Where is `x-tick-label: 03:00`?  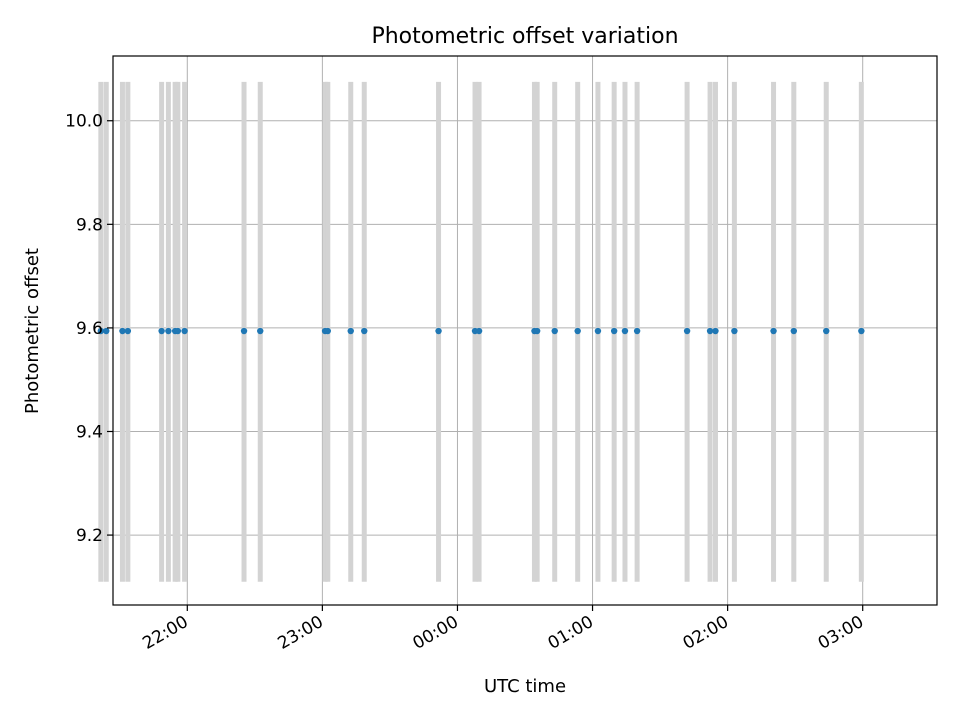 x-tick-label: 03:00 is located at coordinates (841, 633).